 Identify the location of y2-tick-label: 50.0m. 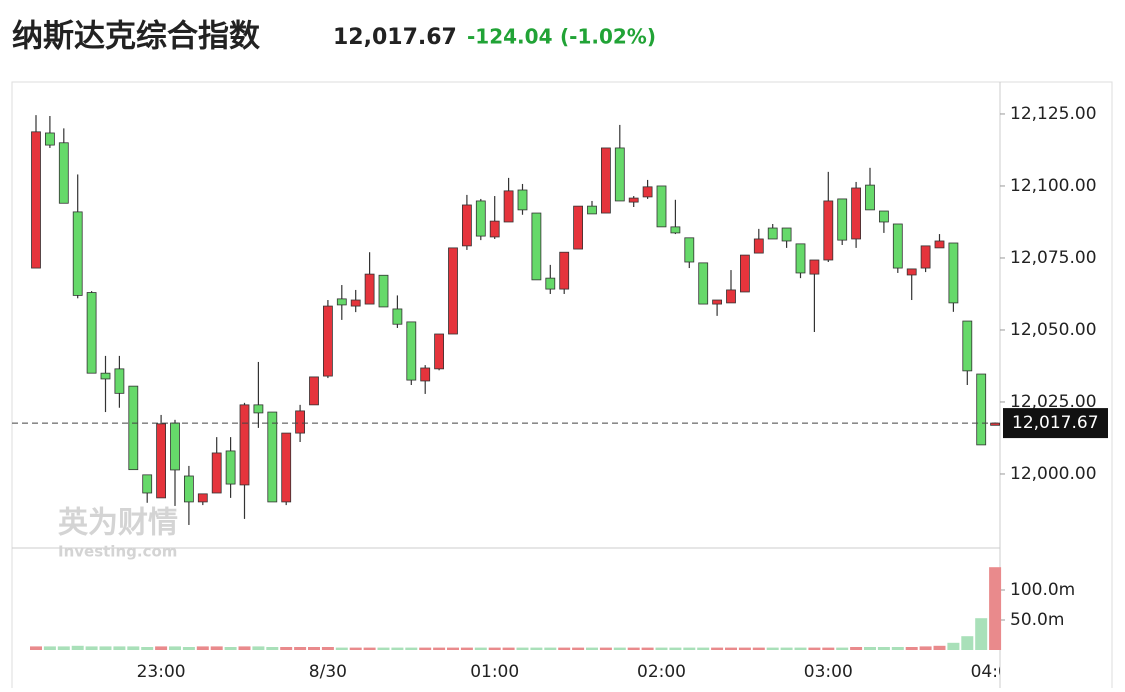
(1037, 620).